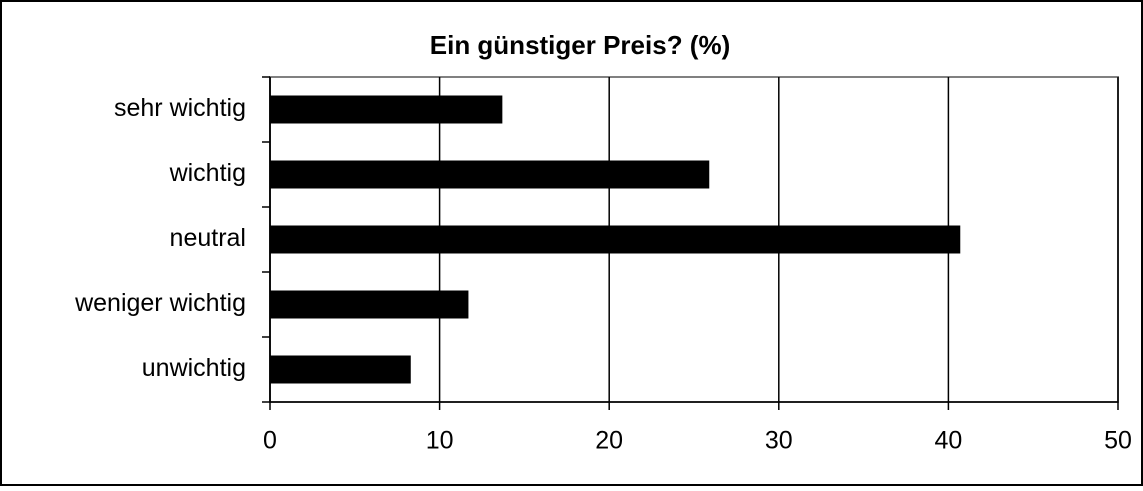  Describe the element at coordinates (948, 441) in the screenshot. I see `x-tick-label: 40` at that location.